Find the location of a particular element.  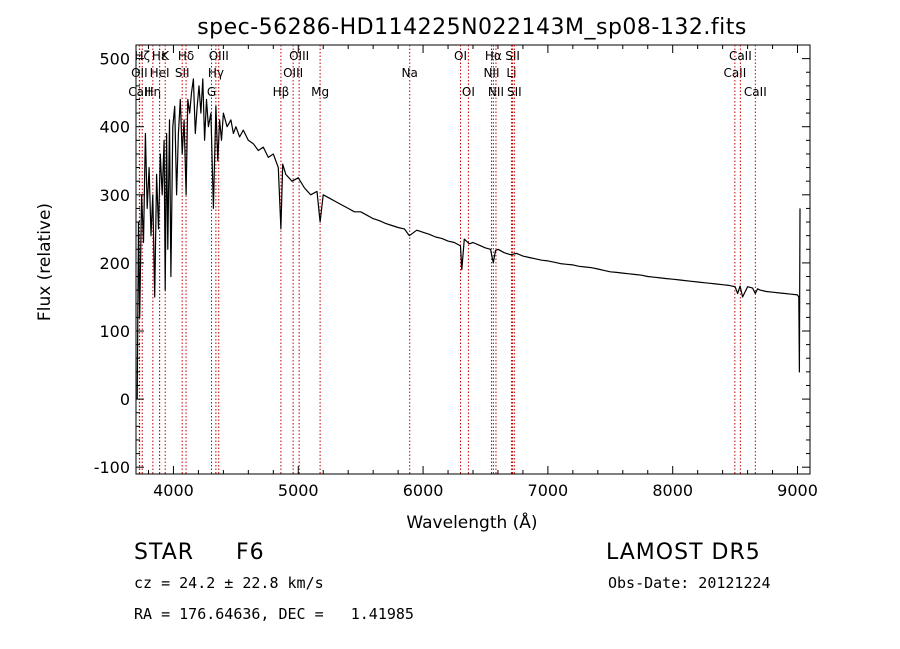

observation-date: Obs-Date: 20121224 is located at coordinates (689, 583).